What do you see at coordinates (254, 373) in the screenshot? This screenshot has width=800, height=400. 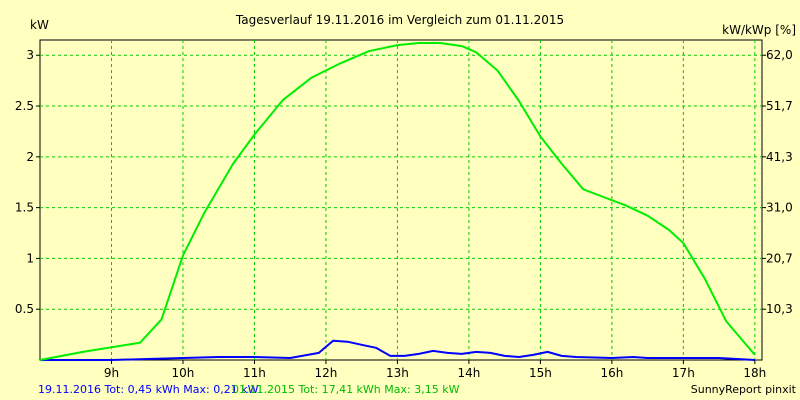 I see `x-tick-label: 11h` at bounding box center [254, 373].